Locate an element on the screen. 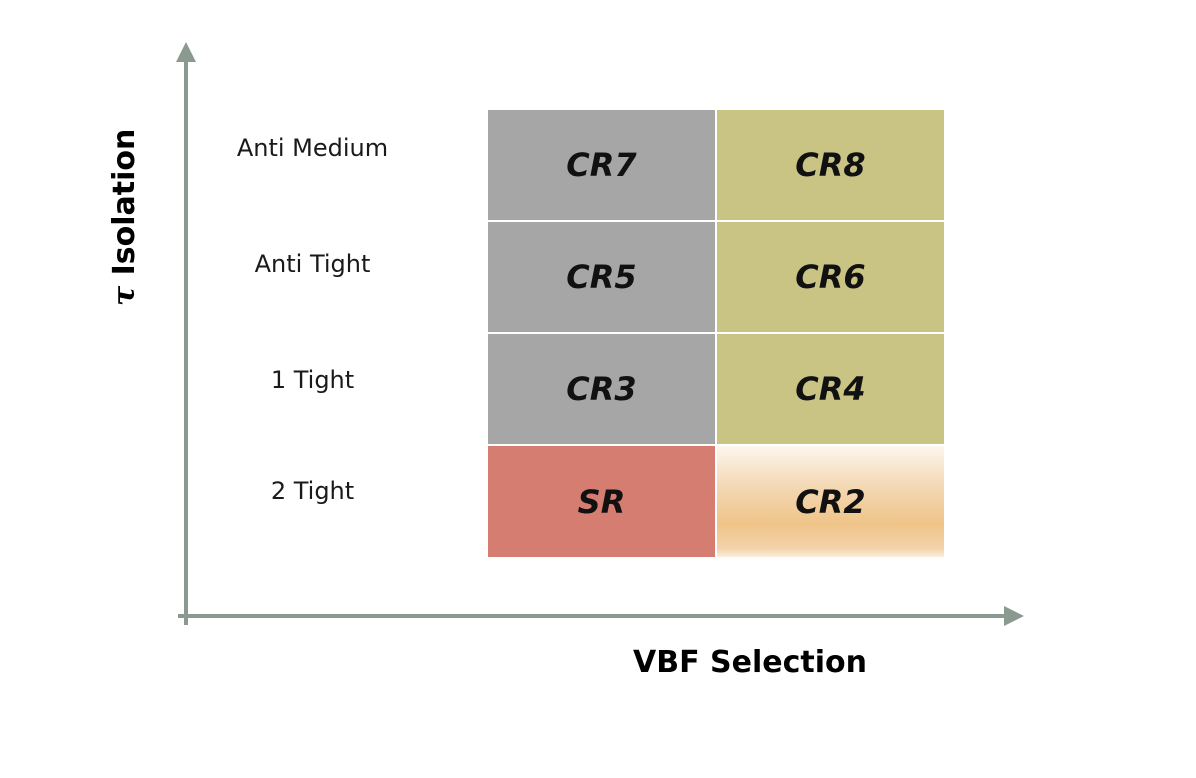  y-axis-title: τ Isolation is located at coordinates (124, 217).